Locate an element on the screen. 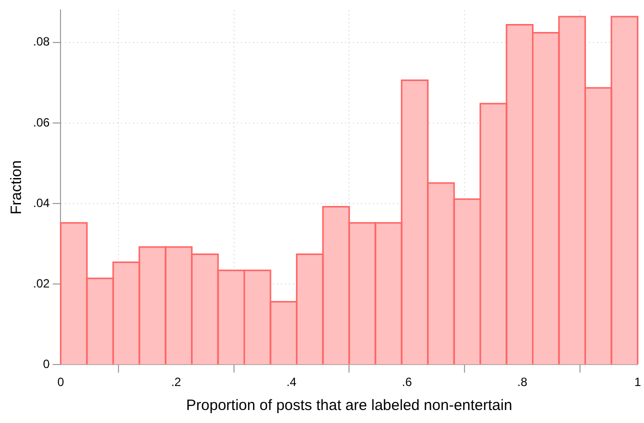 The width and height of the screenshot is (644, 423). y-tick-label: 0 is located at coordinates (46, 363).